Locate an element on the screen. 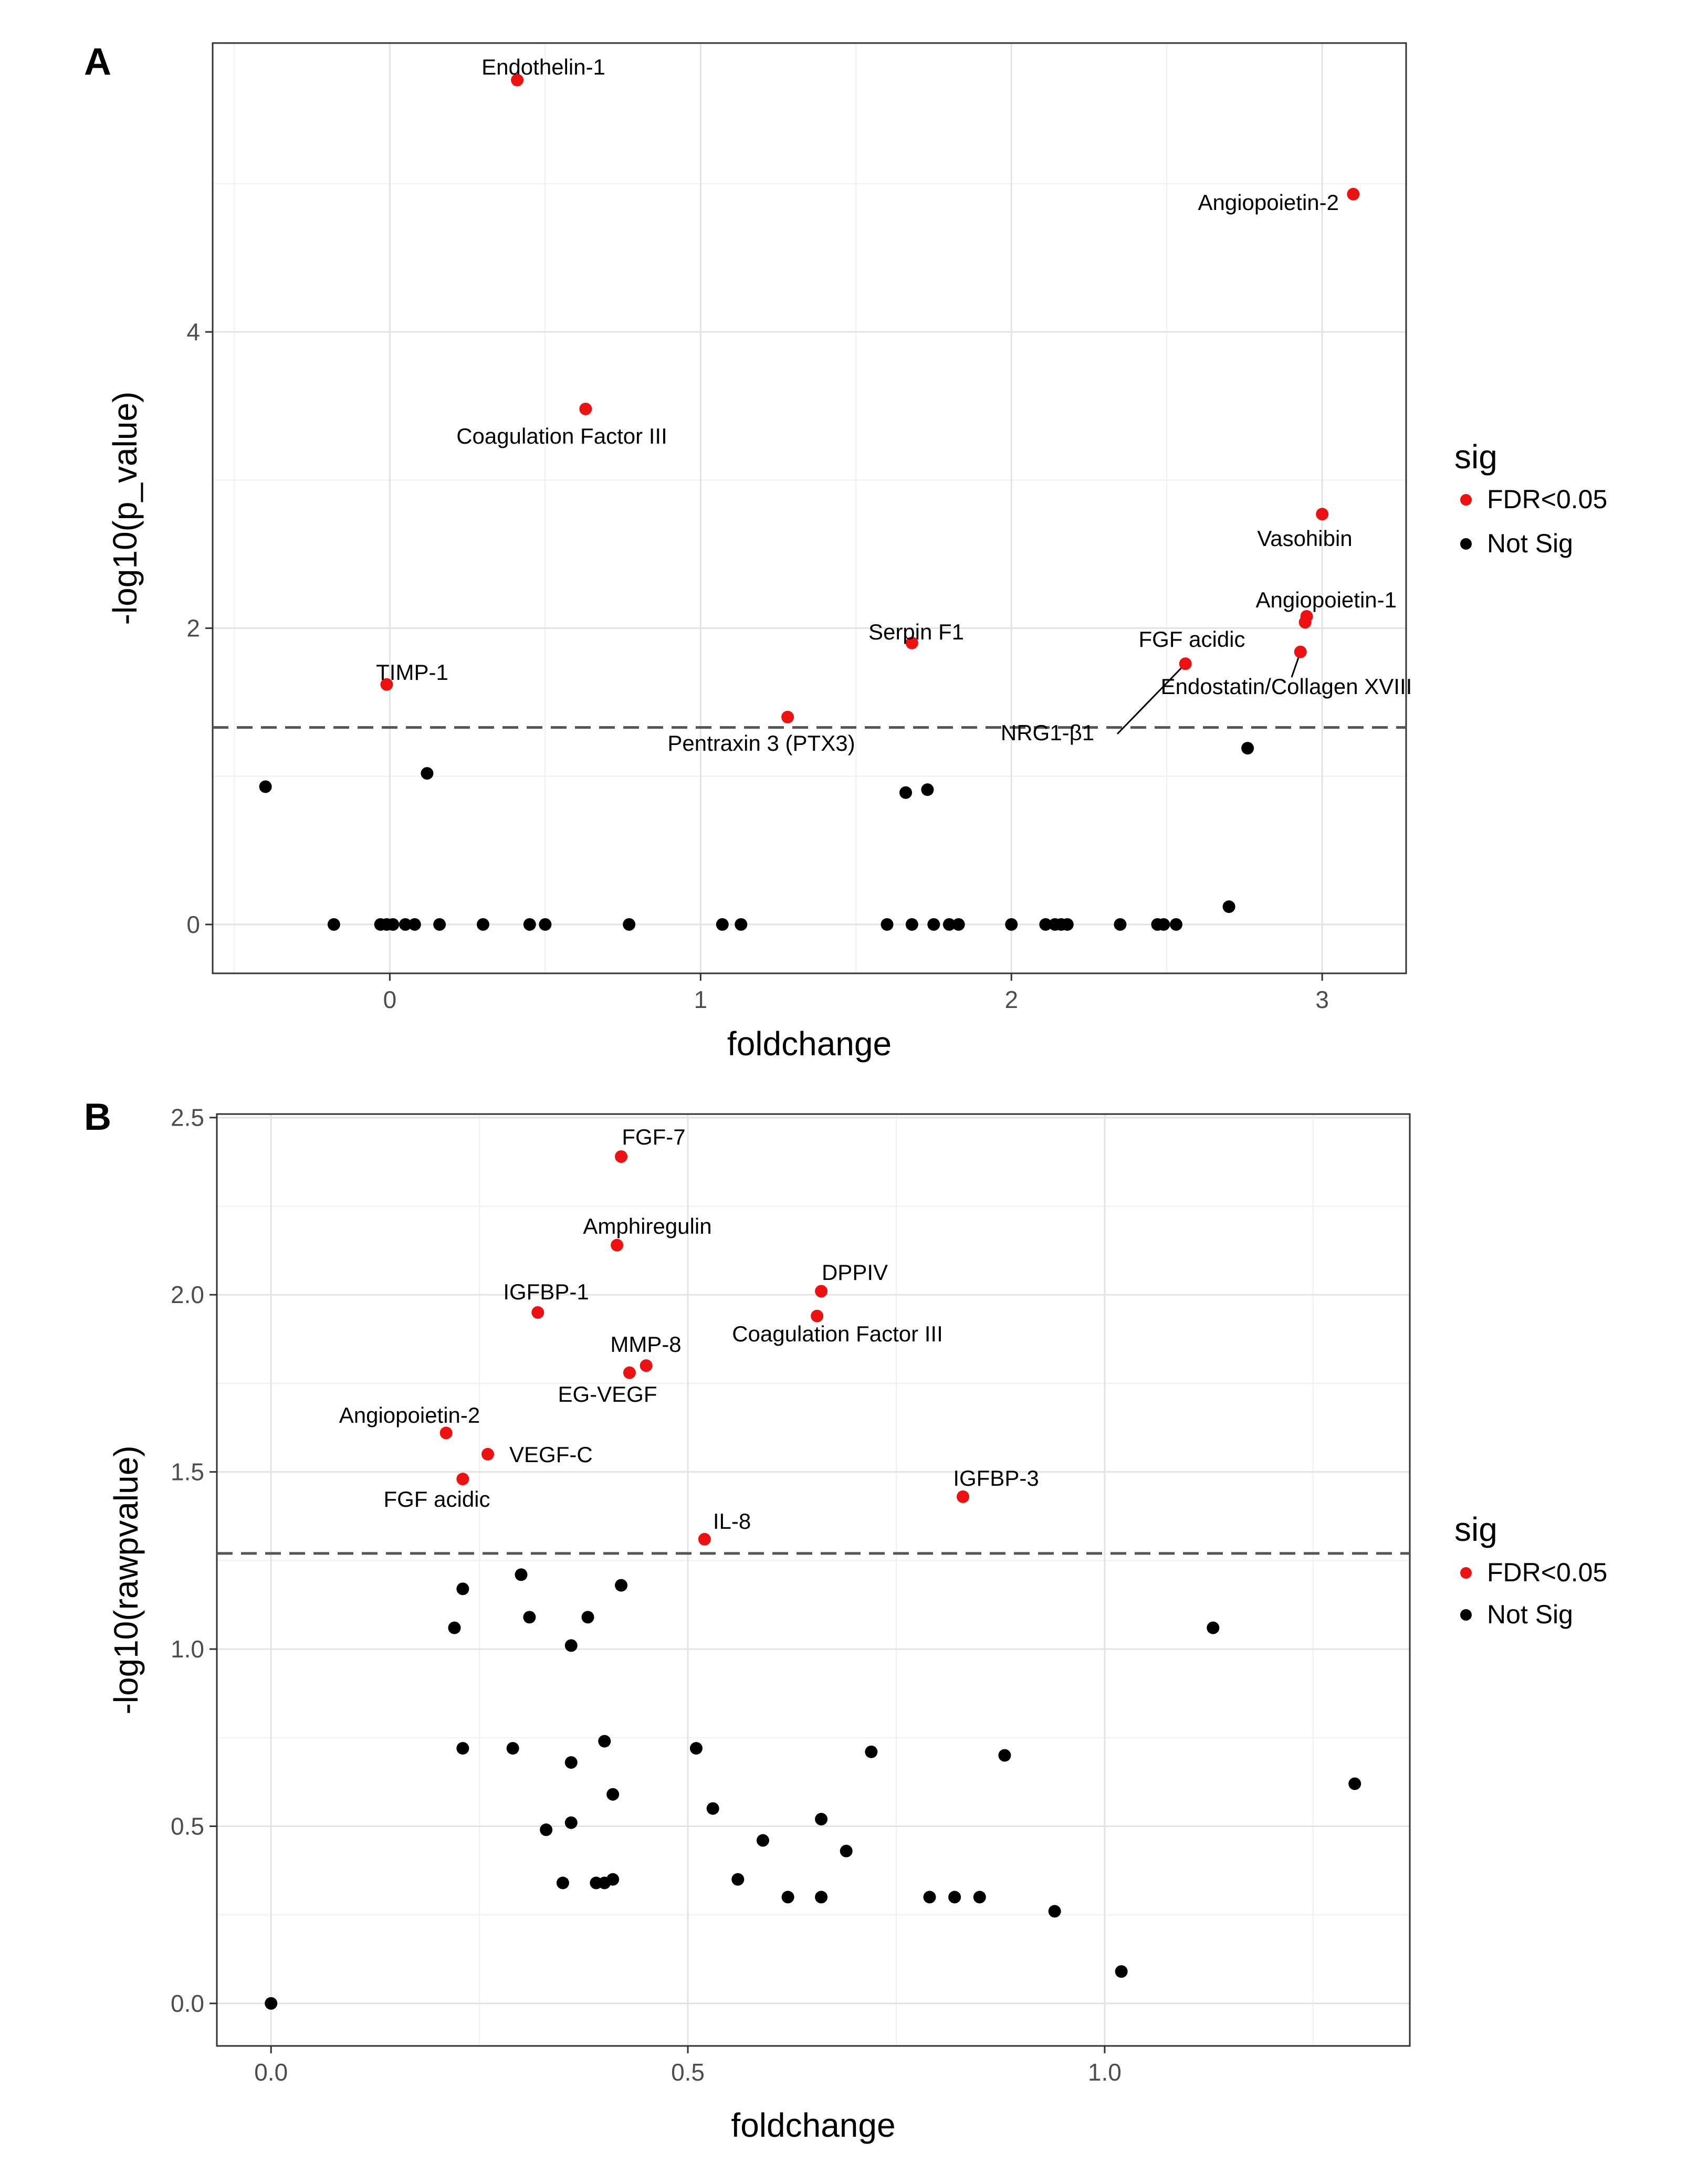  panel-a-x-tick-label: 1 is located at coordinates (701, 999).